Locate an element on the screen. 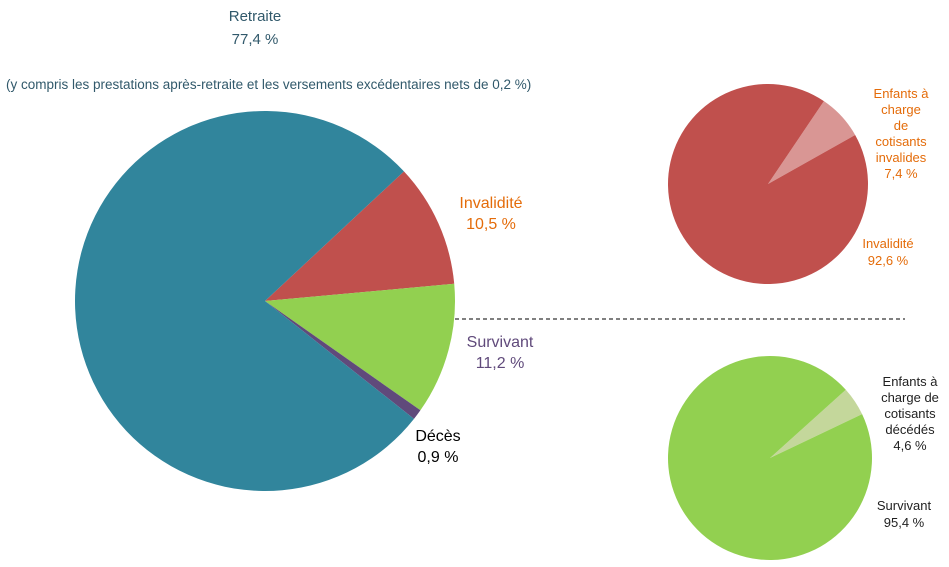 This screenshot has height=567, width=949. label-enfants-invalides-line-2: charge is located at coordinates (901, 109).